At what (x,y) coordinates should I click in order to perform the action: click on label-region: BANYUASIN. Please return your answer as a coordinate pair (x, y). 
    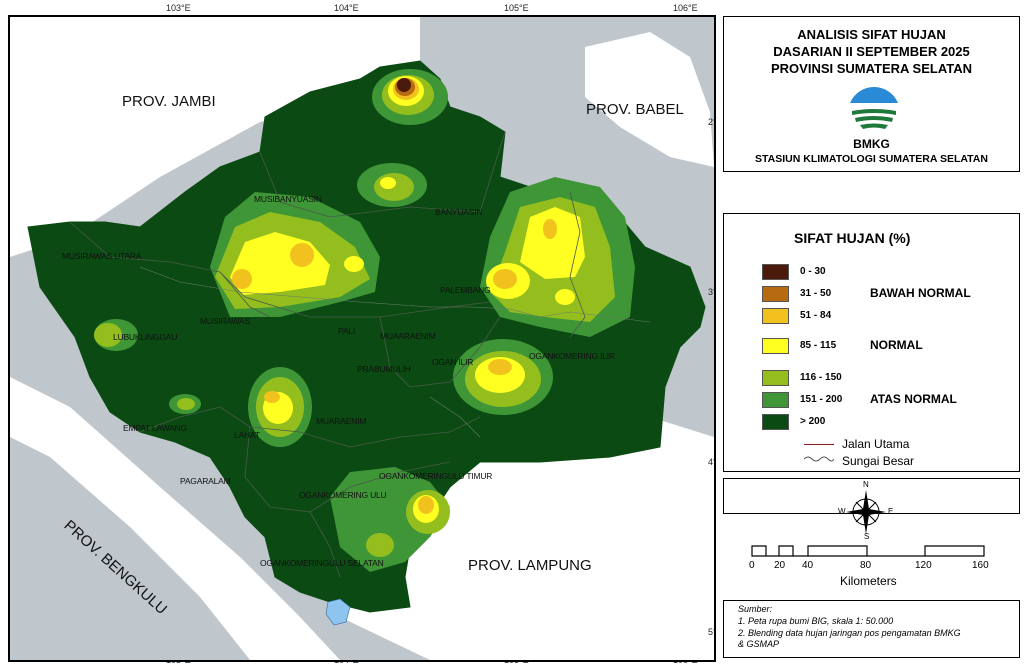
    Looking at the image, I should click on (459, 212).